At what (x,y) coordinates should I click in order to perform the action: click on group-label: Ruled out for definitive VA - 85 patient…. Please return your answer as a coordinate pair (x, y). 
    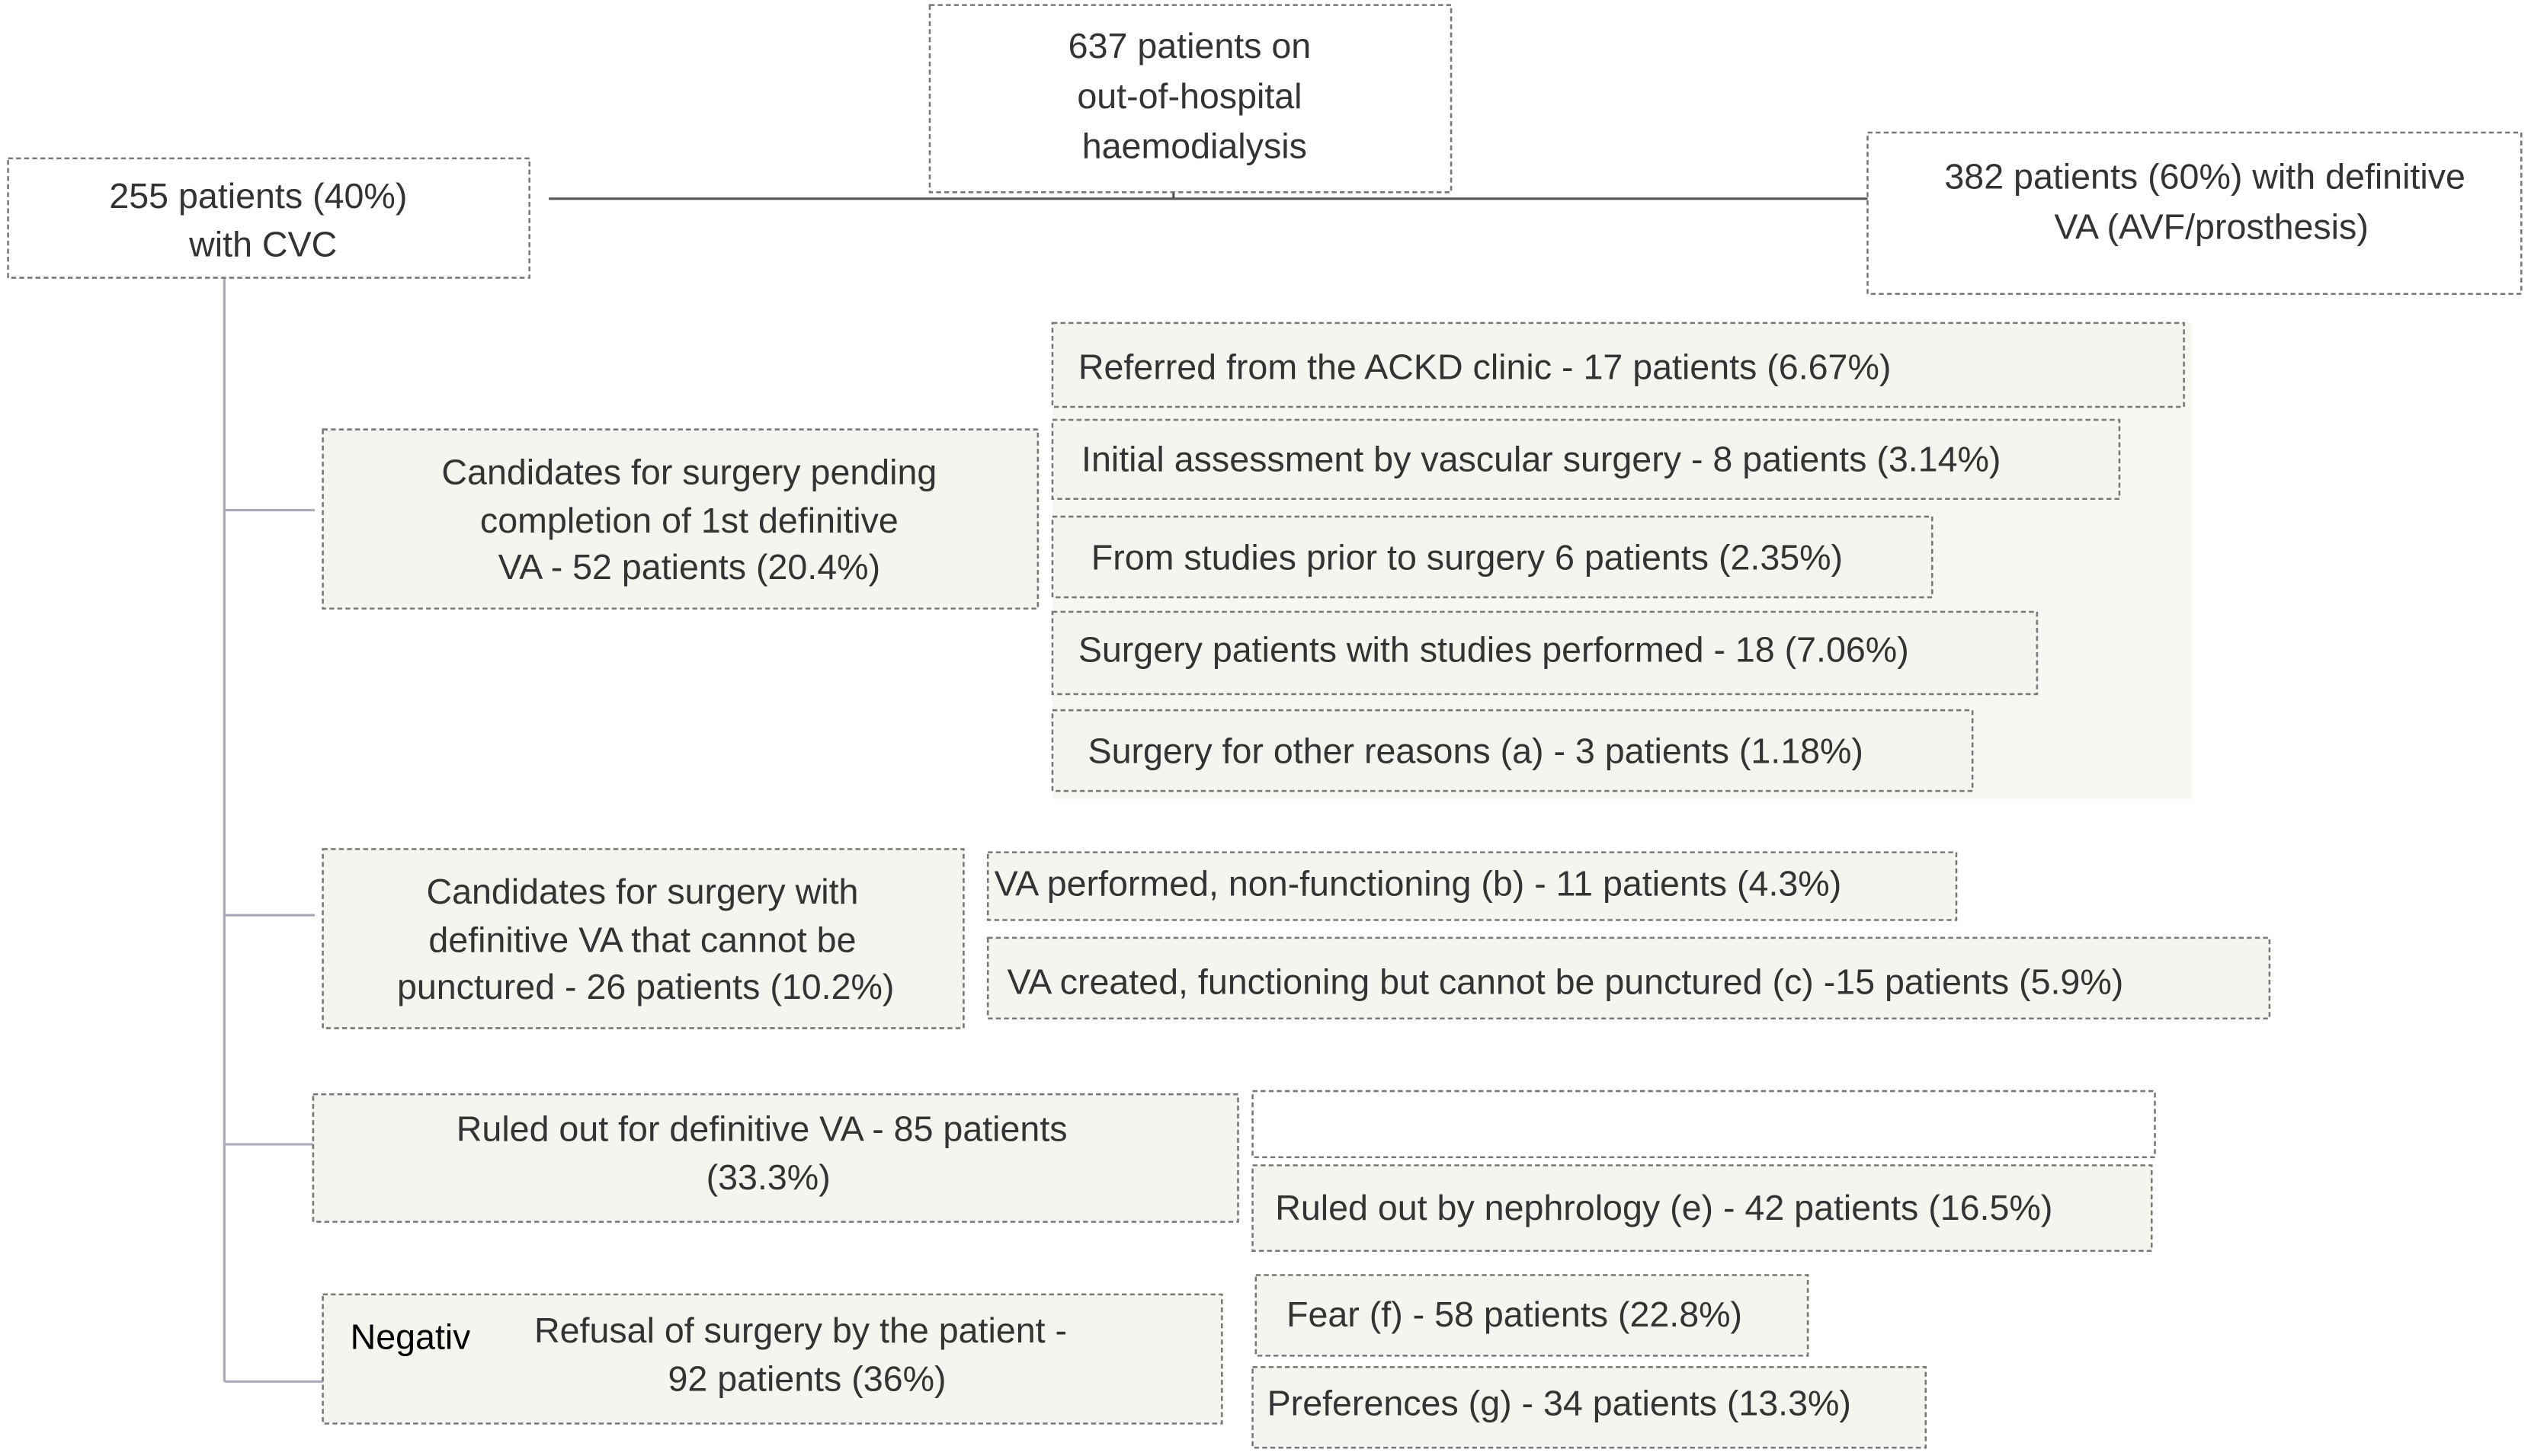
    Looking at the image, I should click on (762, 1128).